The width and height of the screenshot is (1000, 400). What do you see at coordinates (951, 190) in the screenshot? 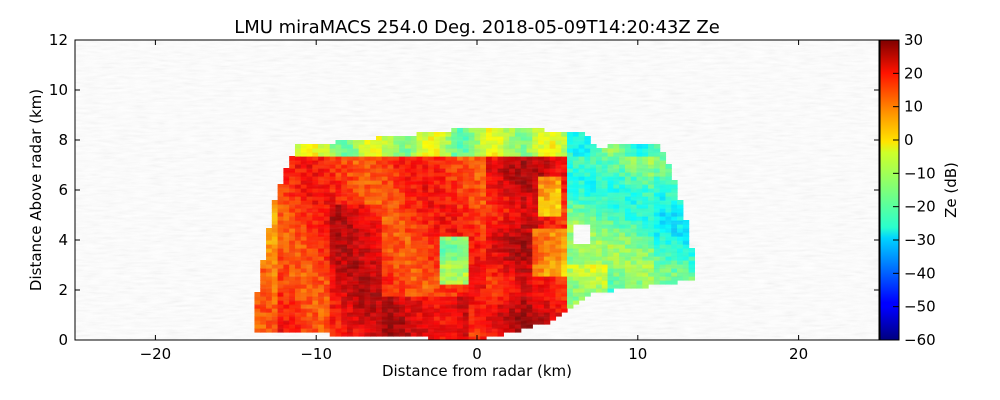
I see `colorbar-label: Ze (dB)` at bounding box center [951, 190].